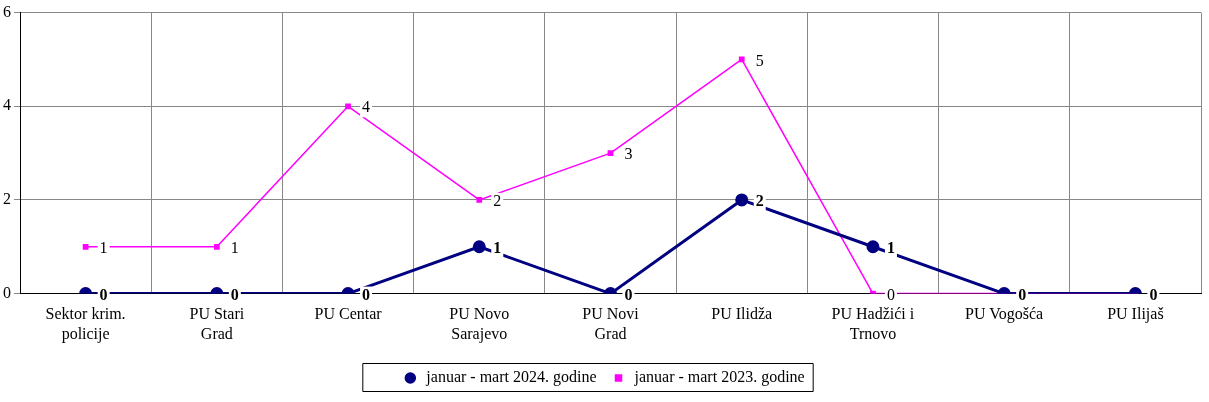 The height and width of the screenshot is (402, 1209). What do you see at coordinates (611, 323) in the screenshot?
I see `x-tick-label: PU Novi Grad` at bounding box center [611, 323].